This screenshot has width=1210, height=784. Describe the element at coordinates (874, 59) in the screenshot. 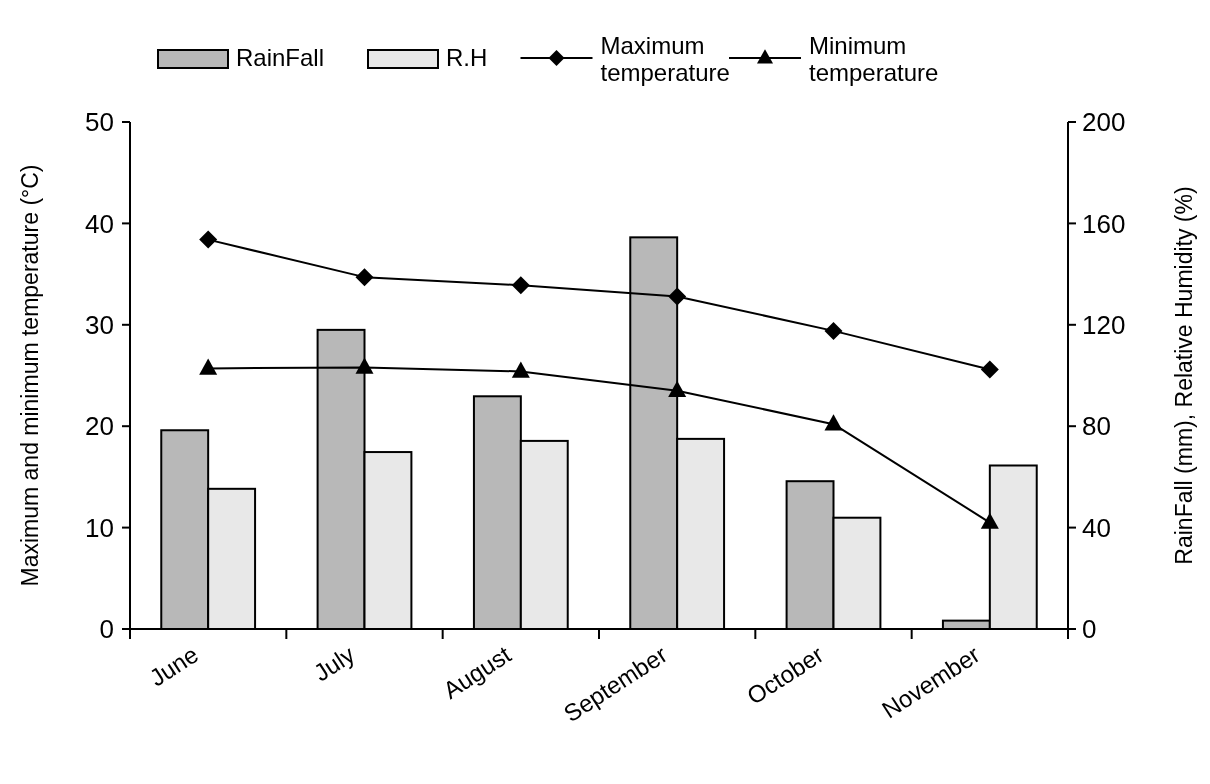

I see `legend-label: Minimum temperature` at that location.